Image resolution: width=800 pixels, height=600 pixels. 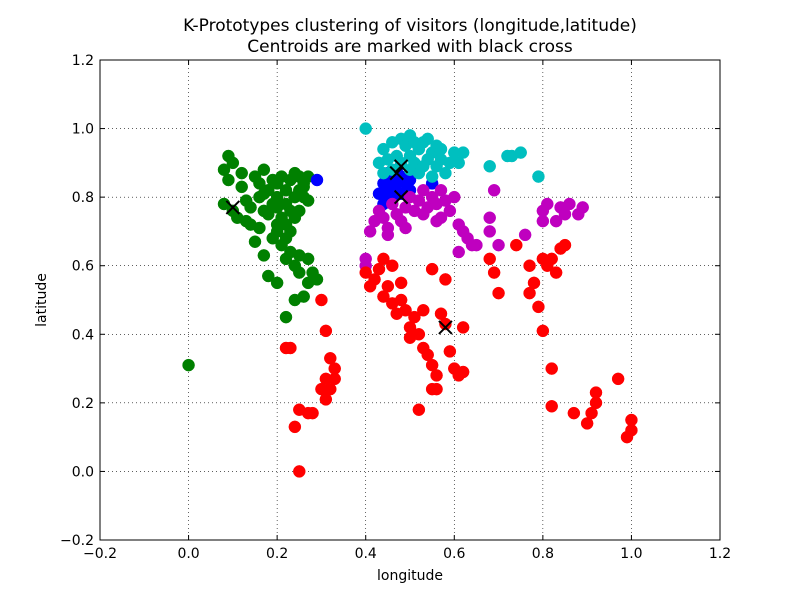 I want to click on y-tick-label: −0.2, so click(x=77, y=541).